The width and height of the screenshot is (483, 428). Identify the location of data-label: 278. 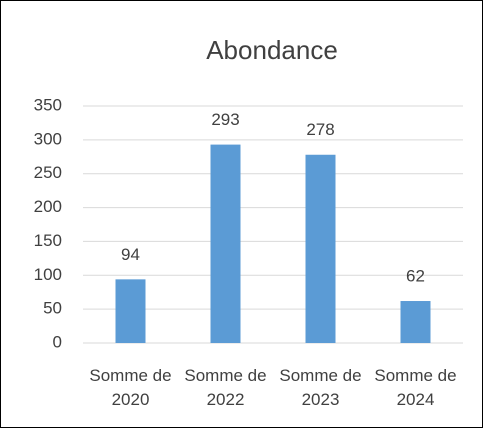
(320, 129).